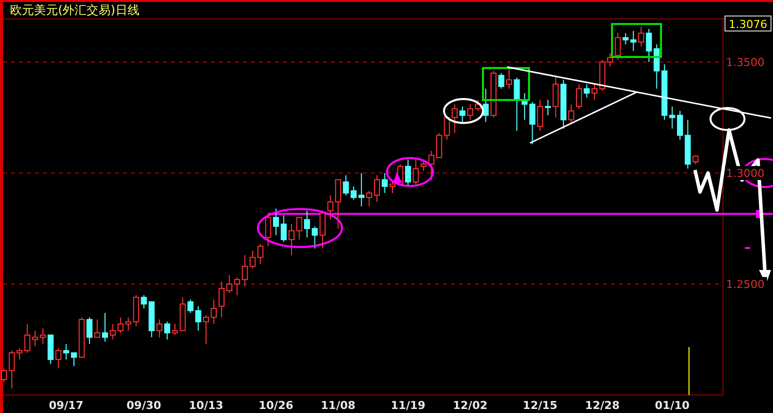  I want to click on y-tick-label: 1.2500, so click(745, 284).